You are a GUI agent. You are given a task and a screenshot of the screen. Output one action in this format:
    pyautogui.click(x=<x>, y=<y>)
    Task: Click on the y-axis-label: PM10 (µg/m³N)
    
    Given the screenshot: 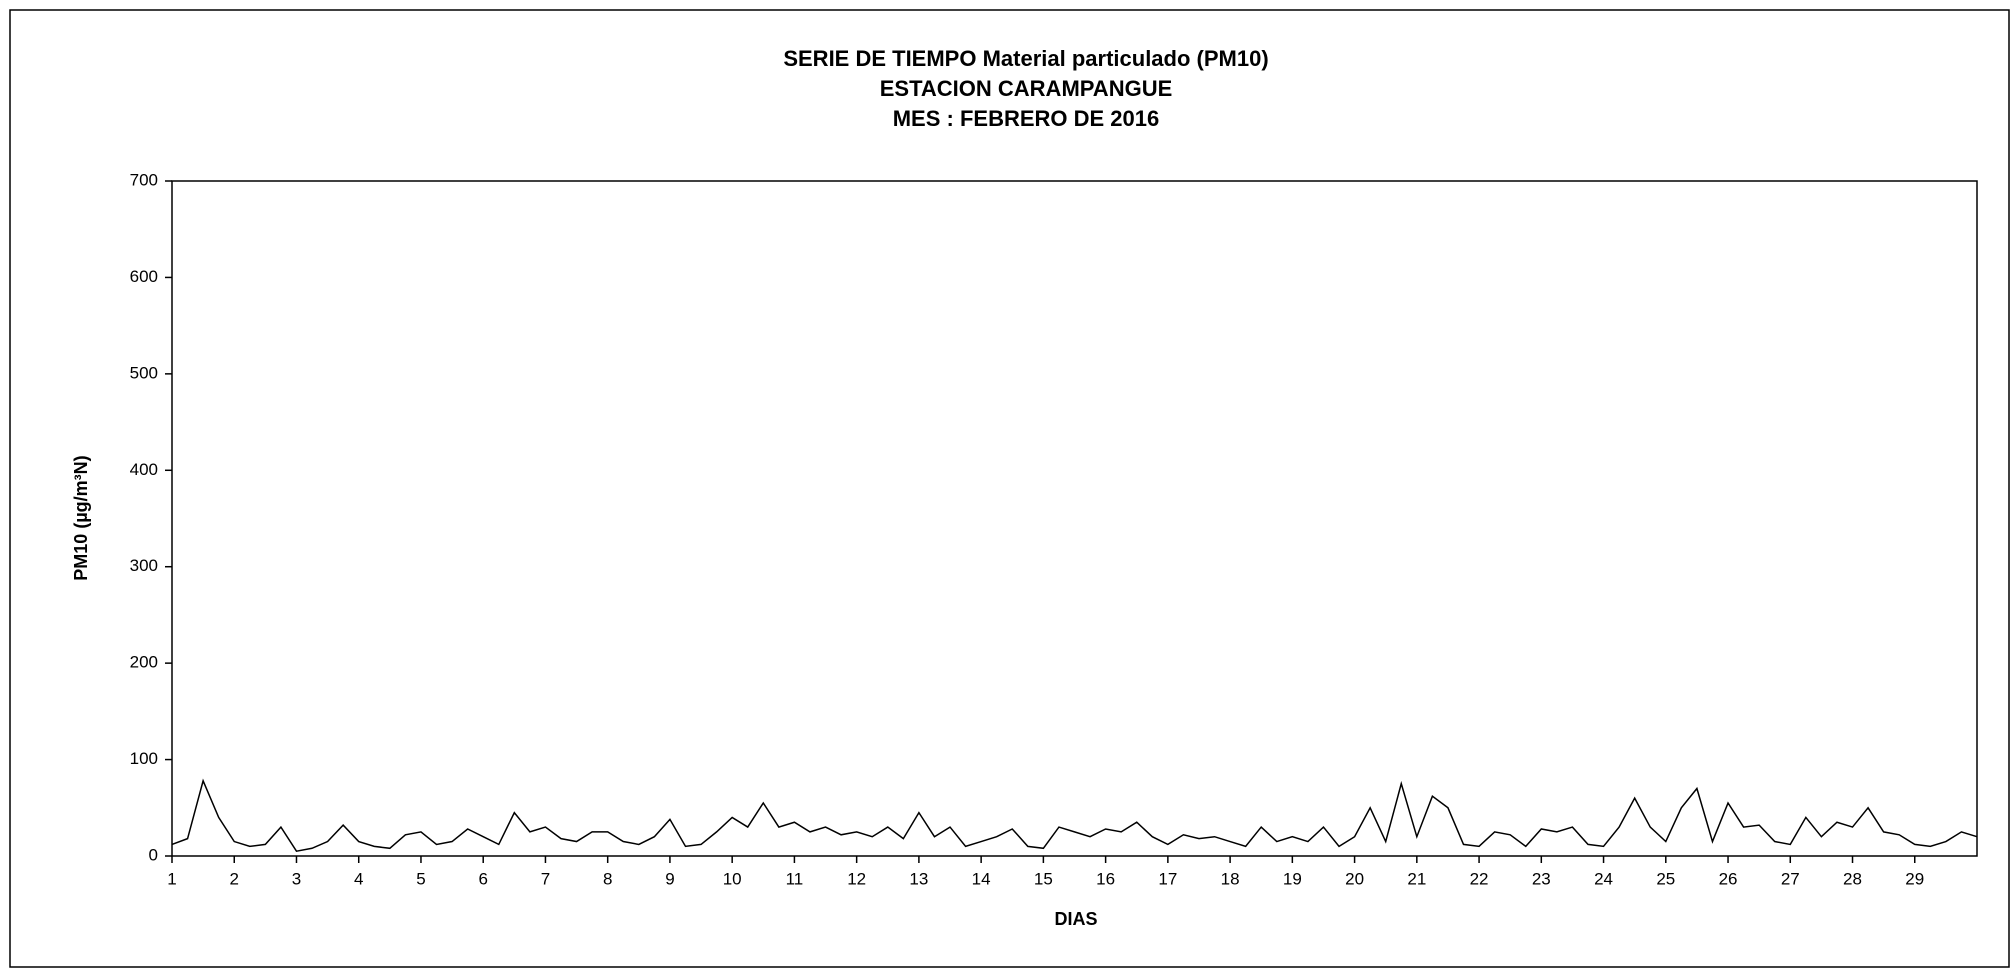 What is the action you would take?
    pyautogui.click(x=81, y=517)
    